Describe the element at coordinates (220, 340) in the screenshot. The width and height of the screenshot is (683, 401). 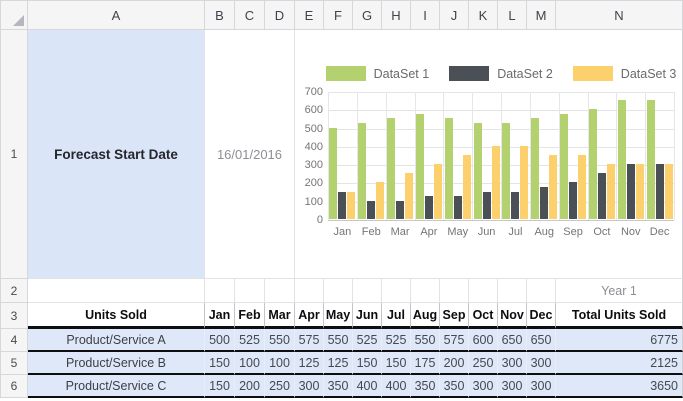
I see `table-cell-value: 500` at that location.